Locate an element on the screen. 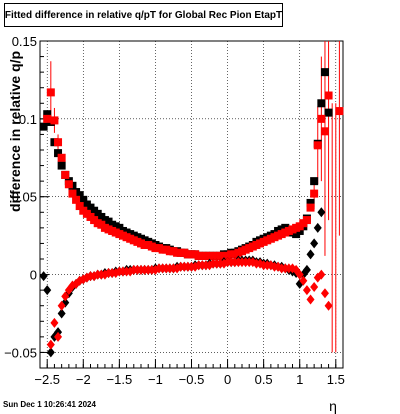 This screenshot has height=414, width=400. timestamp-footer: Sun Dec 1 10:26:41 2024 is located at coordinates (49, 404).